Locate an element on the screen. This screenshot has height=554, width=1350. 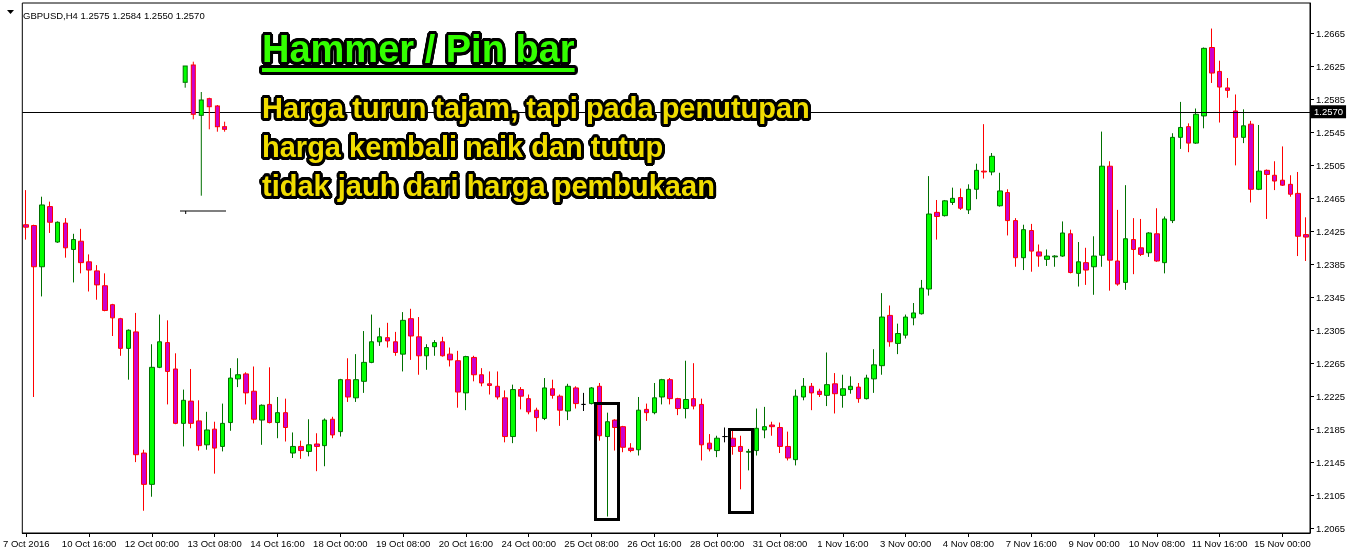
x-tick-label: 19 Oct 08:00 is located at coordinates (403, 543).